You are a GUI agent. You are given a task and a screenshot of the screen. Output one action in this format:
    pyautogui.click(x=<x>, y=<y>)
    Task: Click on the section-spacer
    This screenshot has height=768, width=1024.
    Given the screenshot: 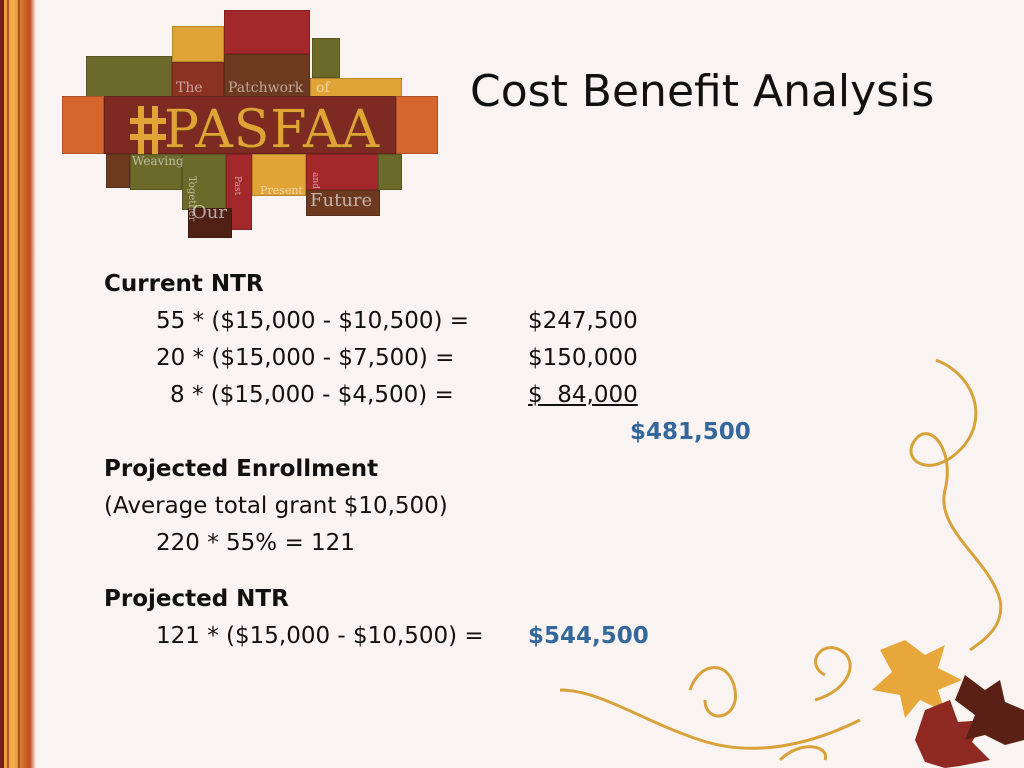 What is the action you would take?
    pyautogui.click(x=276, y=571)
    